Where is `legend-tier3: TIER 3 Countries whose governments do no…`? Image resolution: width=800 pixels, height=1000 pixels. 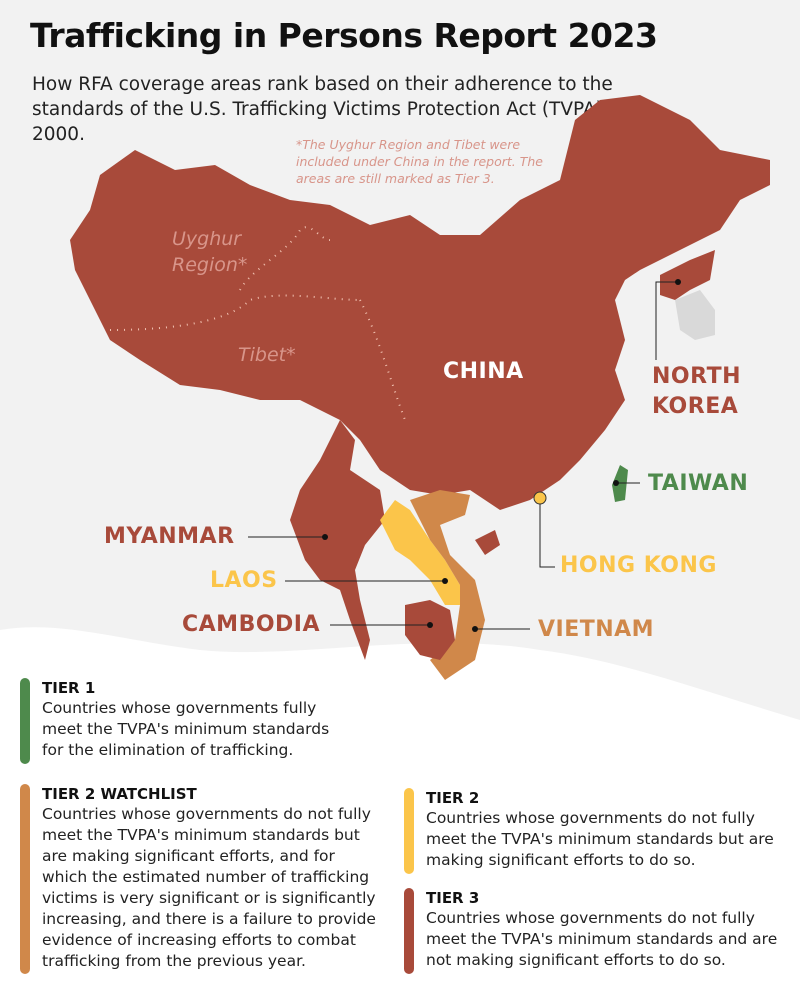
legend-tier3: TIER 3 Countries whose governments do no… is located at coordinates (594, 931).